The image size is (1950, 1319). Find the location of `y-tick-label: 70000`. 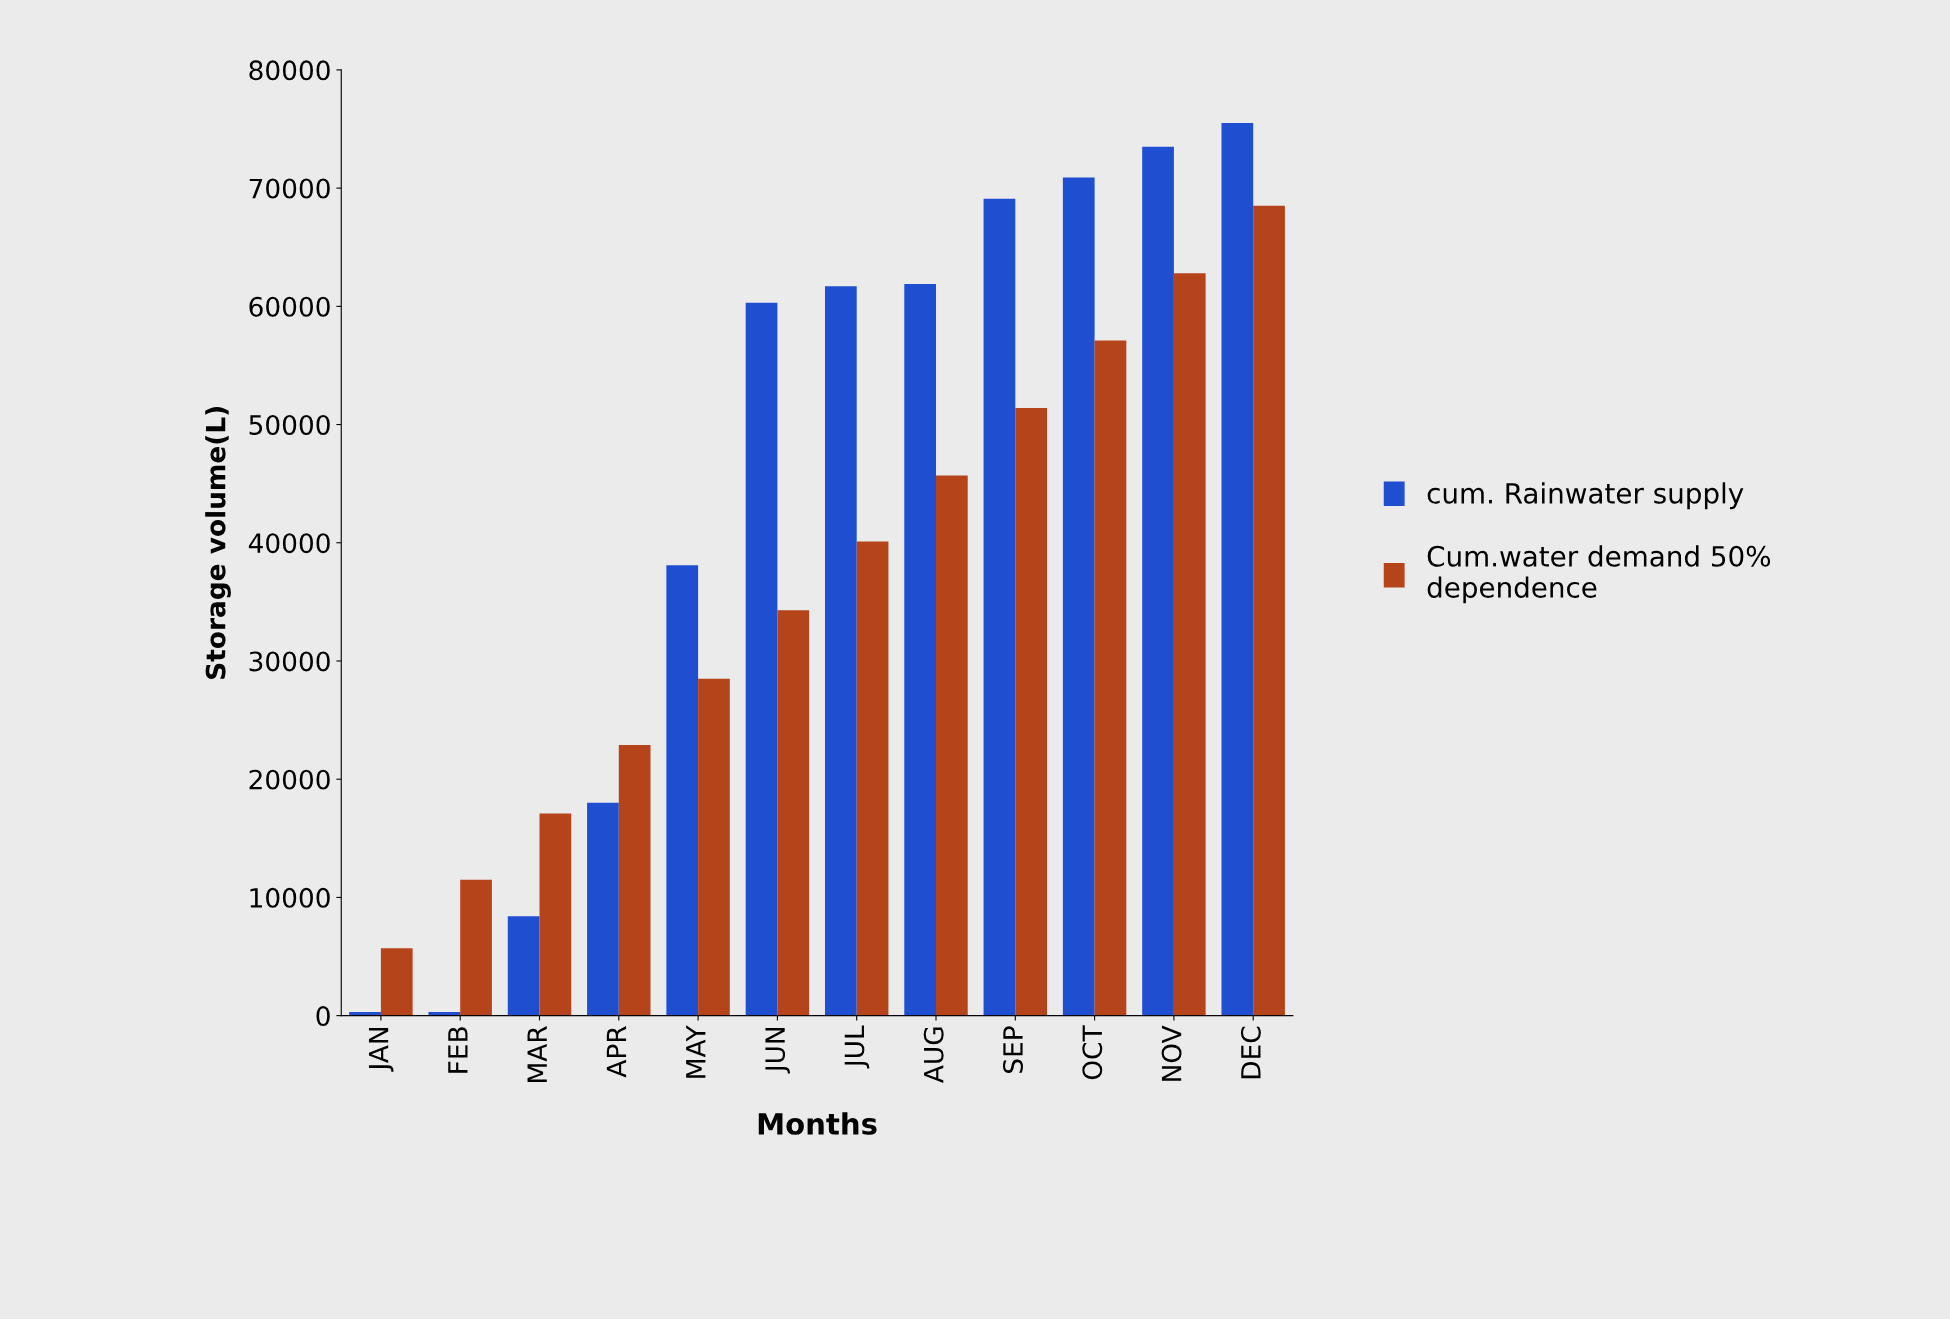

y-tick-label: 70000 is located at coordinates (289, 188).